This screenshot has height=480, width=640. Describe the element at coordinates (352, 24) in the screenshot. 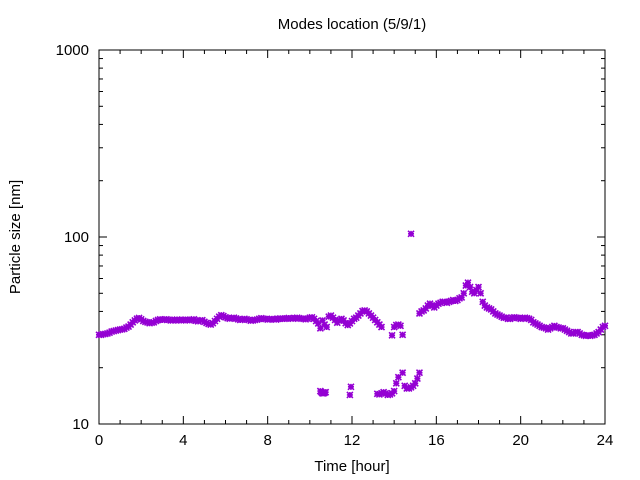

I see `chart-title: Modes location (5/9/1)` at that location.